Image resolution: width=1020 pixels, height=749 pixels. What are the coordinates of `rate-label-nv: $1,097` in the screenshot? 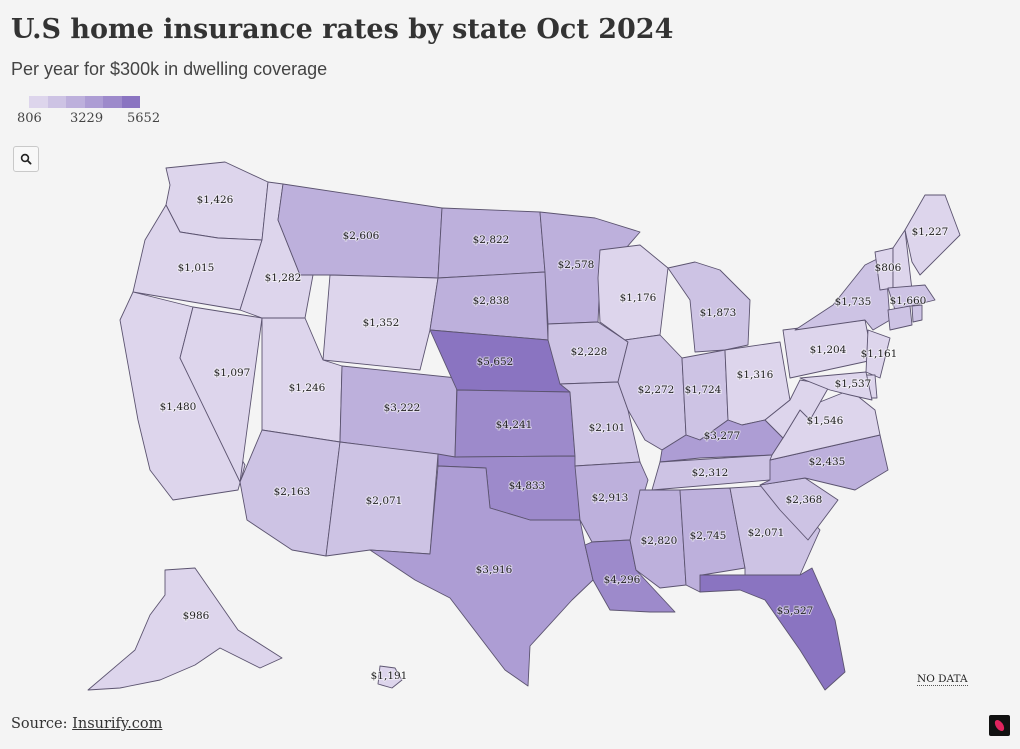 It's located at (232, 373).